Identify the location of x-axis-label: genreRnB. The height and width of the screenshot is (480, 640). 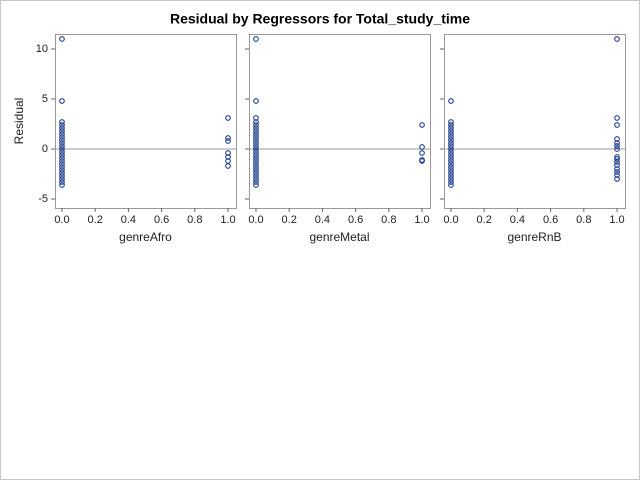
(534, 237).